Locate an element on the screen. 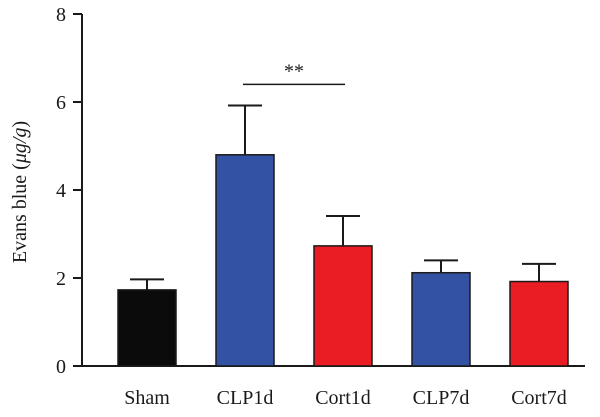 This screenshot has height=417, width=600. y-axis-label-text: Evans blue ( is located at coordinates (20, 213).